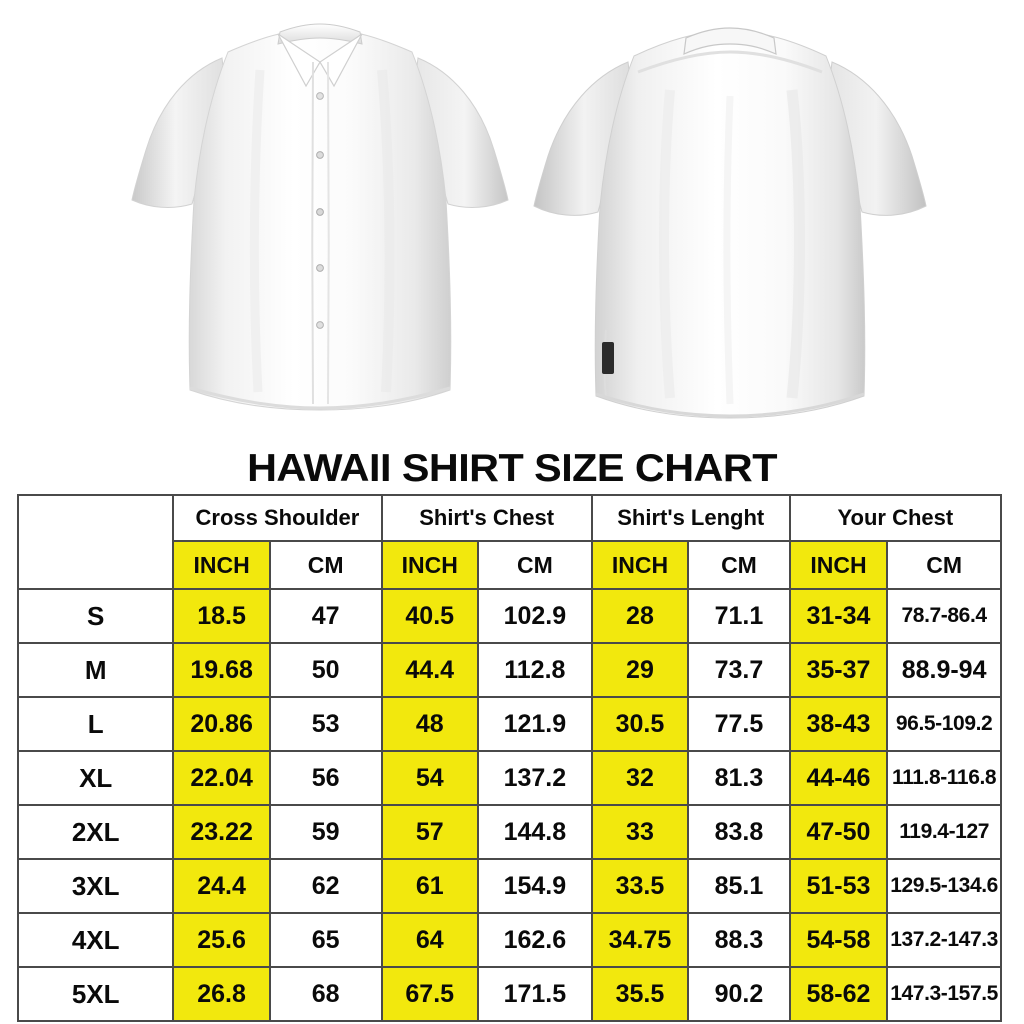  I want to click on cell-4xl-your-chest-cm: 137.2-147.3, so click(944, 940).